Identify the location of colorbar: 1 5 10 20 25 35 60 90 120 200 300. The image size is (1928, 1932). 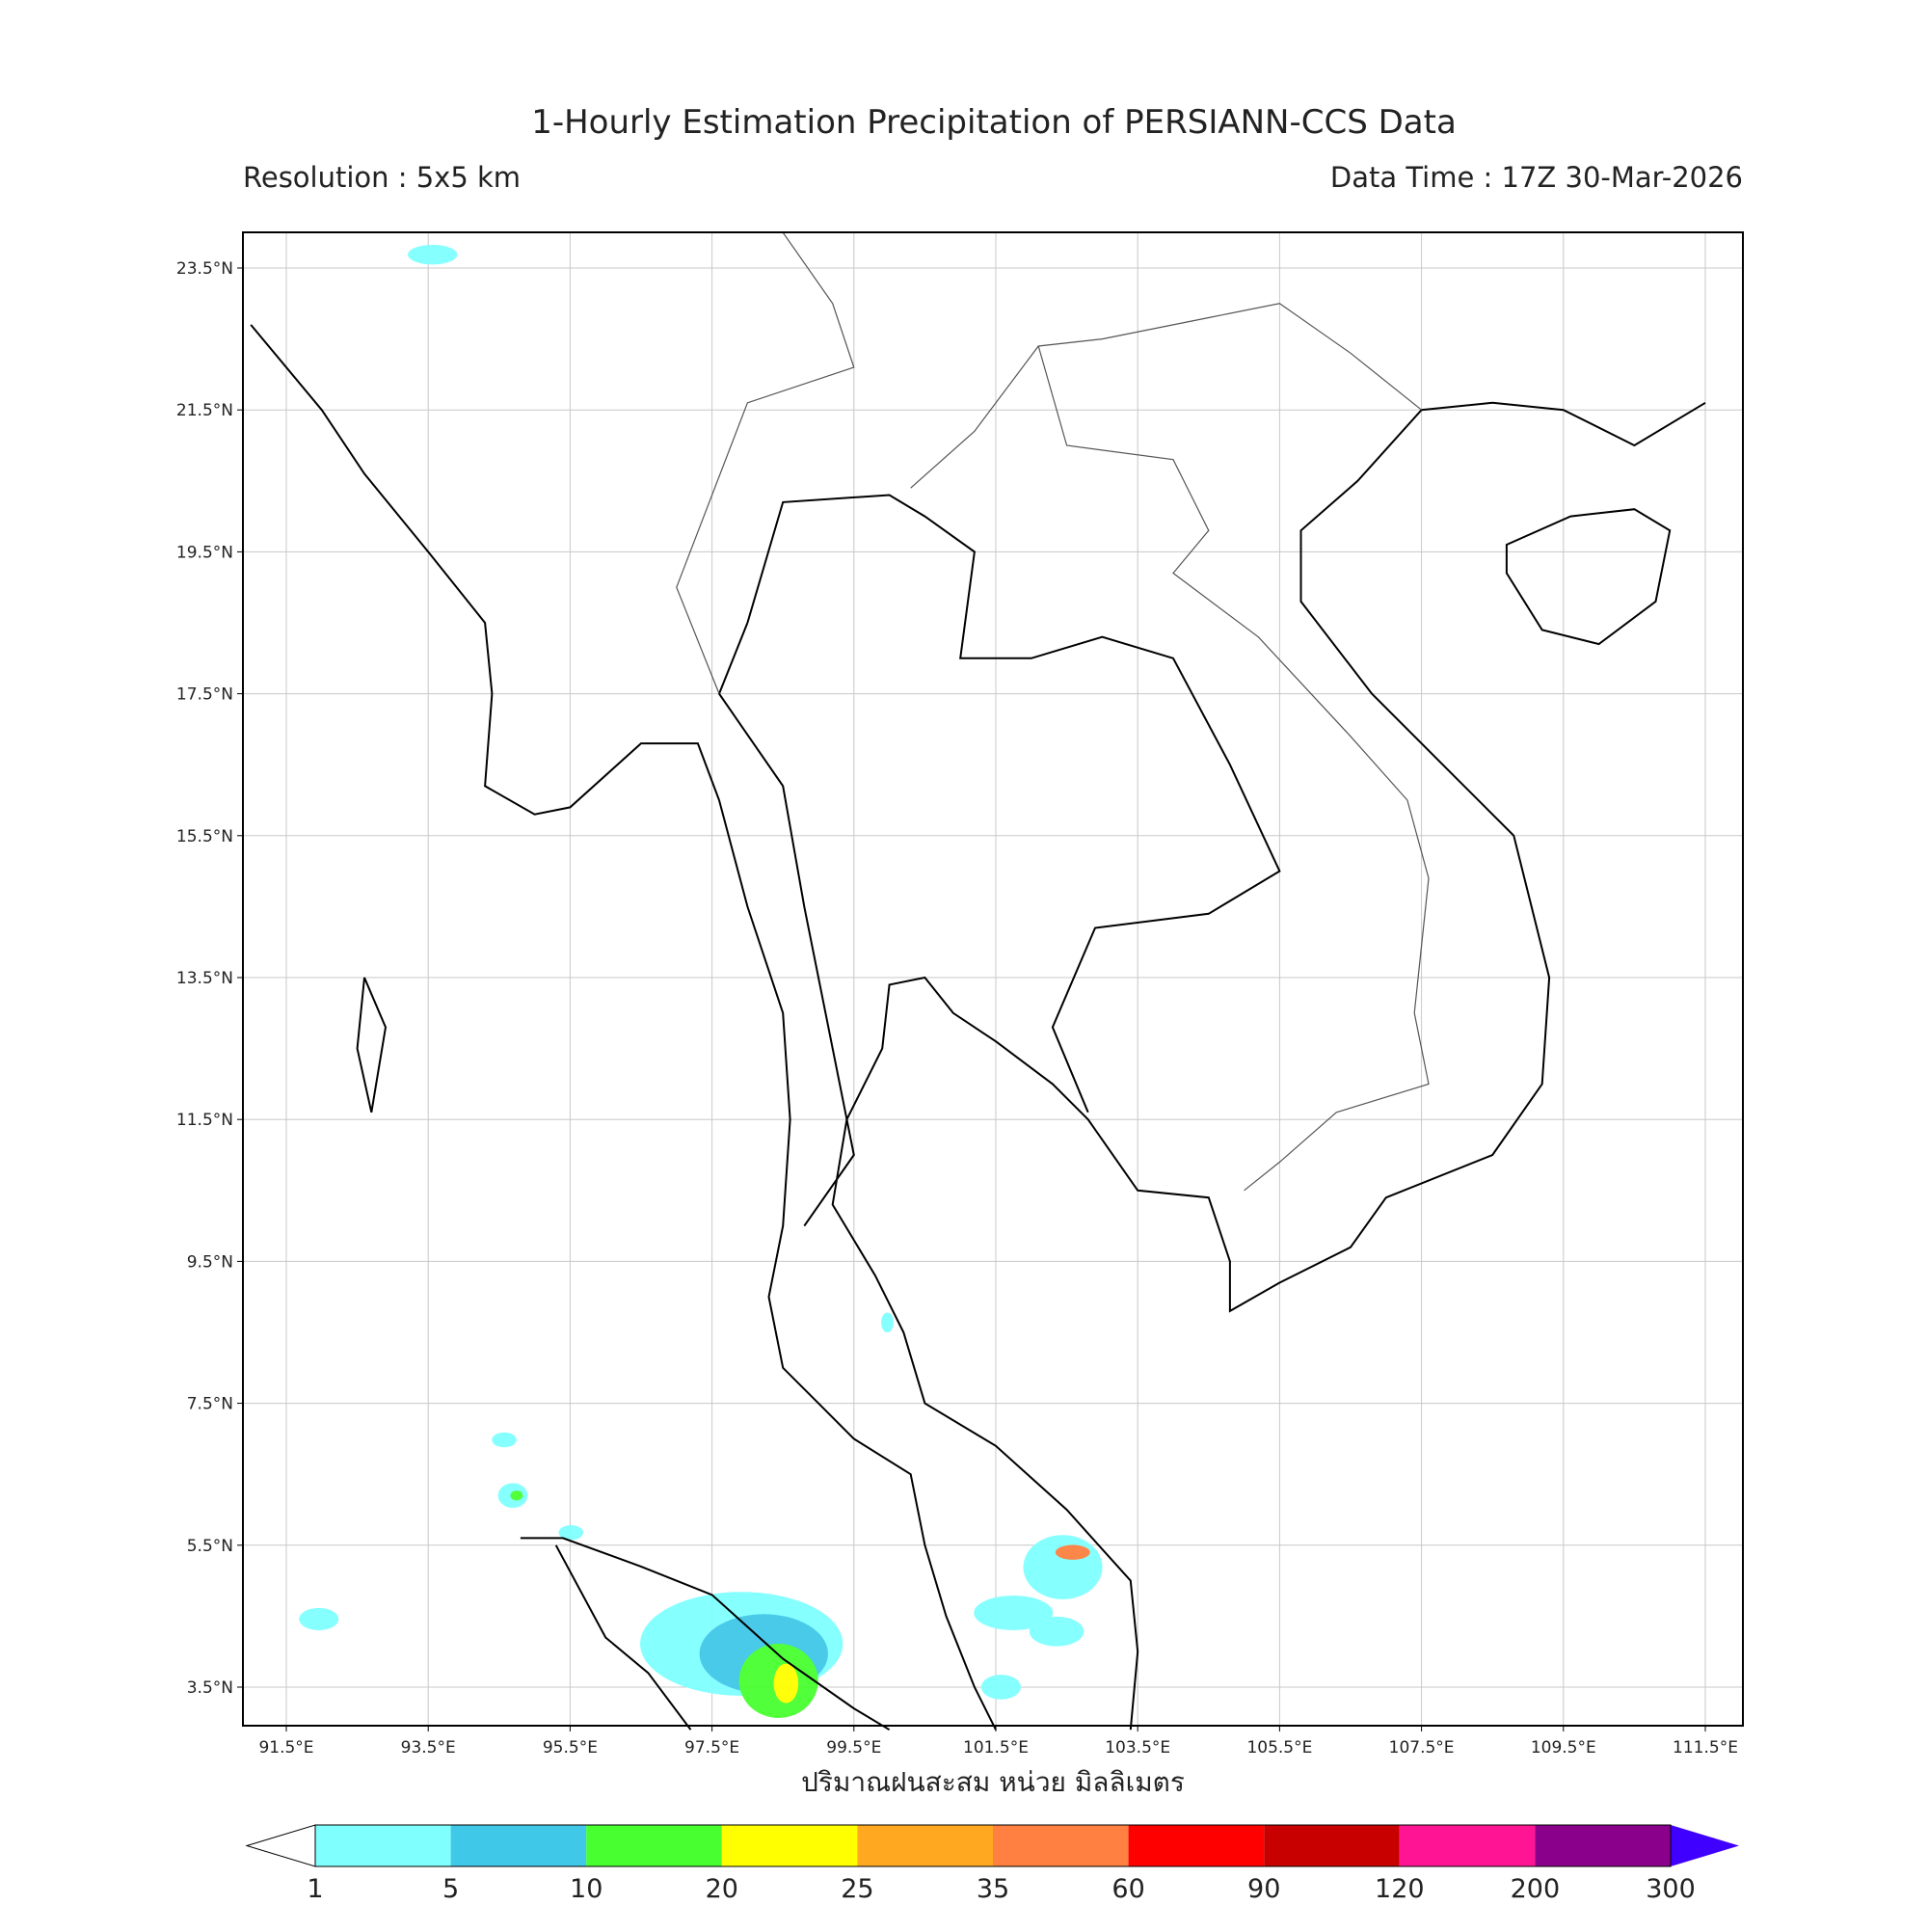
(992, 1864).